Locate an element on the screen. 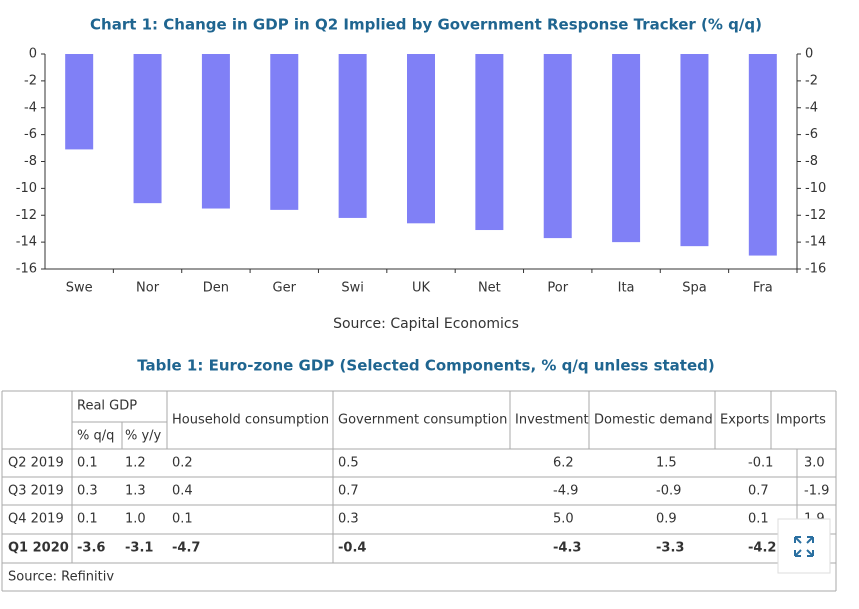 This screenshot has height=609, width=859. x-tick-label: UK is located at coordinates (421, 288).